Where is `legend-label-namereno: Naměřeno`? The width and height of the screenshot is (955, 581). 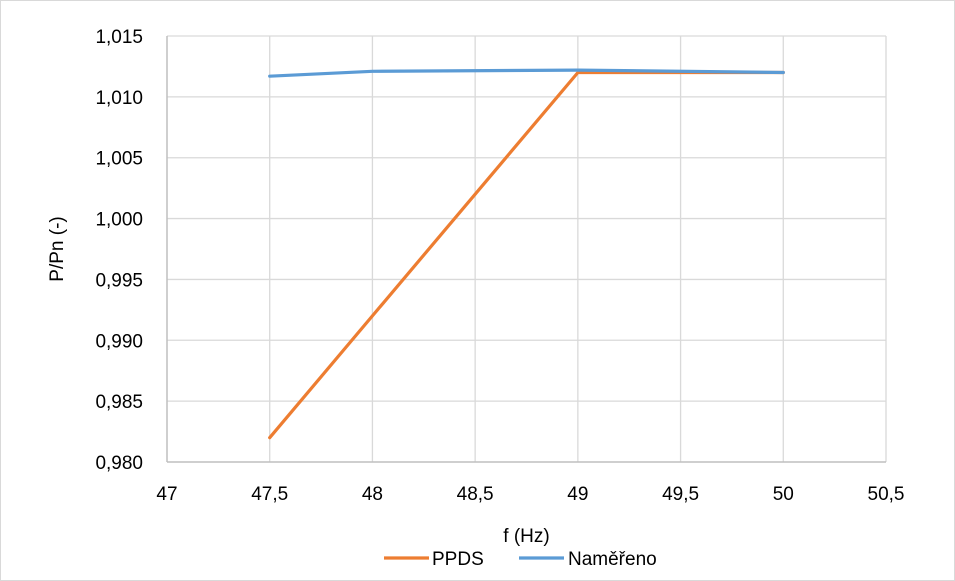 legend-label-namereno: Naměřeno is located at coordinates (612, 559).